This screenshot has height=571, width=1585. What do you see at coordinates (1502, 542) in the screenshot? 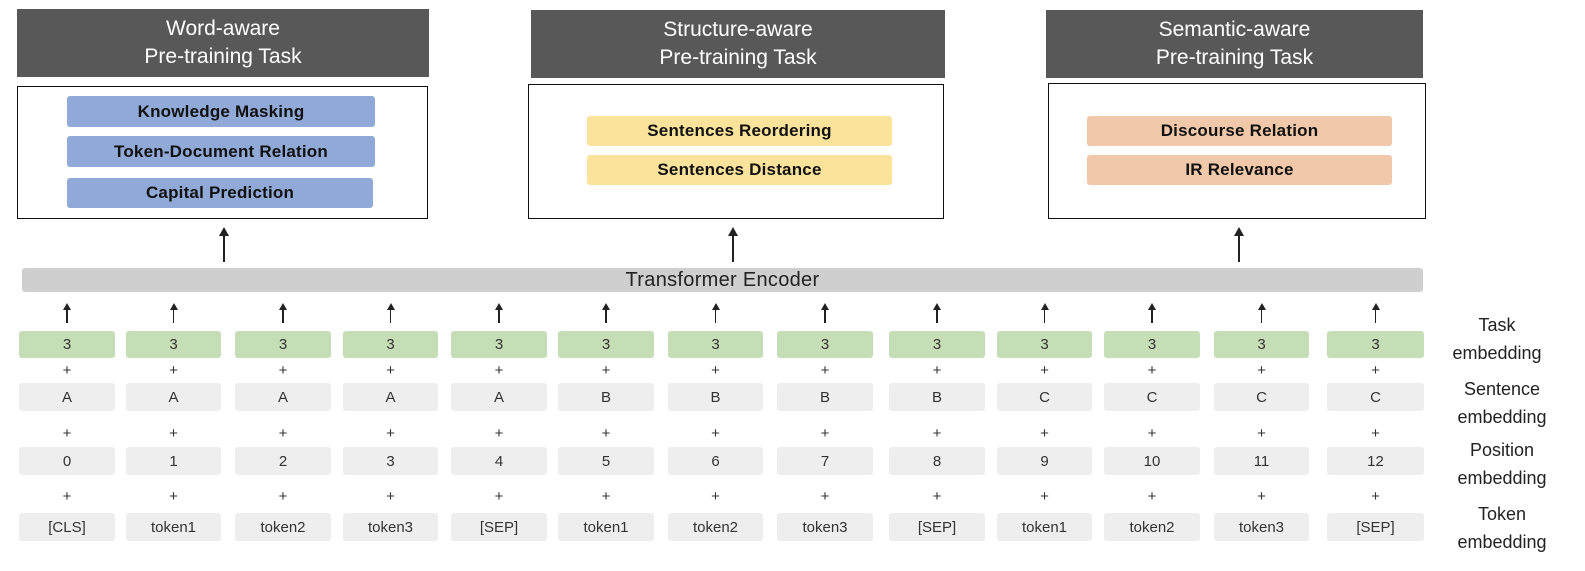
I see `row-label-token-line2: embedding` at bounding box center [1502, 542].